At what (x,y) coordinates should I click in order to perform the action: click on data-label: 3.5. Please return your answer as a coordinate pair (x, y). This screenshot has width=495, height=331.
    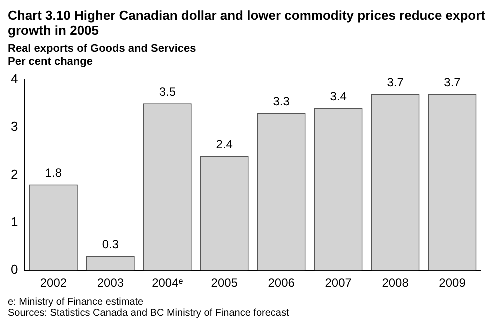
    Looking at the image, I should click on (167, 91).